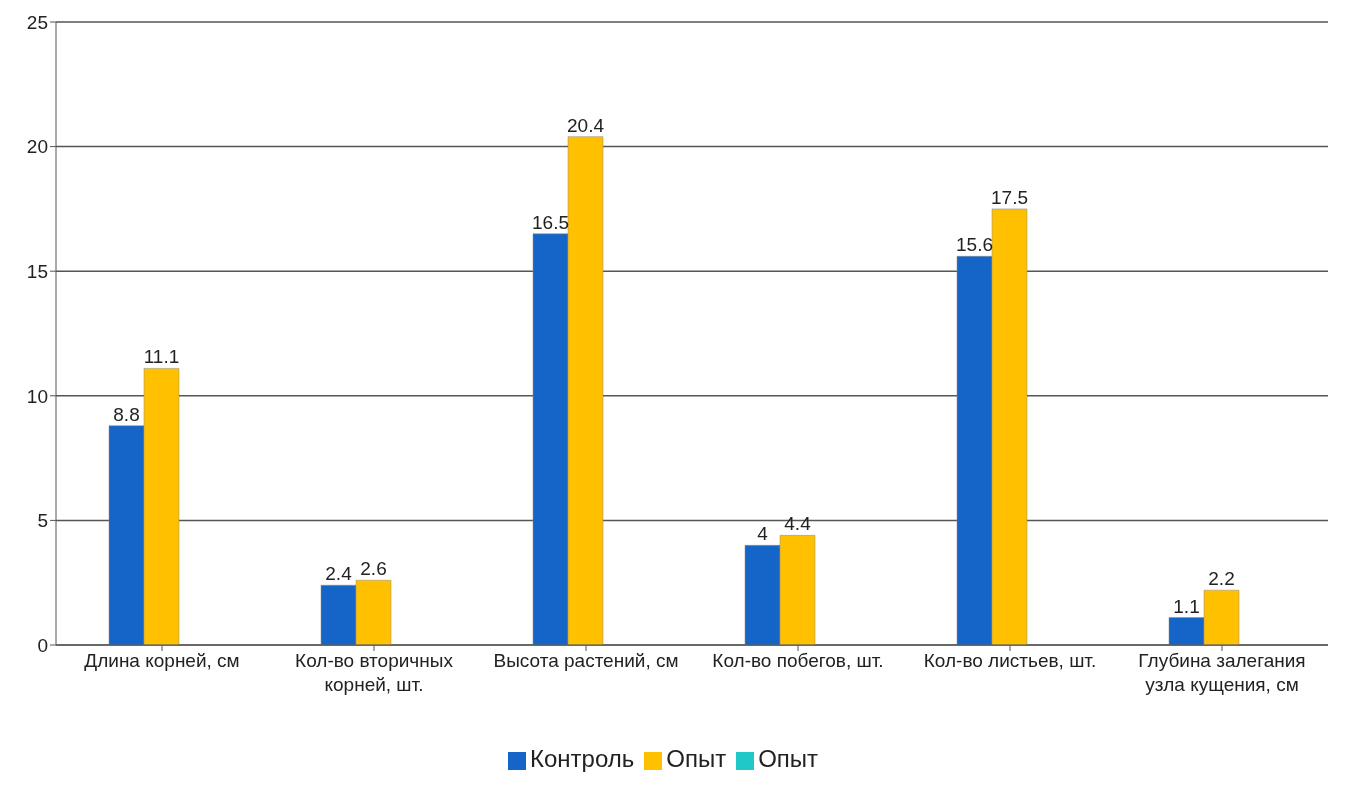 The height and width of the screenshot is (788, 1345). What do you see at coordinates (798, 660) in the screenshot?
I see `x-tick-label: Кол-во побегов, шт.` at bounding box center [798, 660].